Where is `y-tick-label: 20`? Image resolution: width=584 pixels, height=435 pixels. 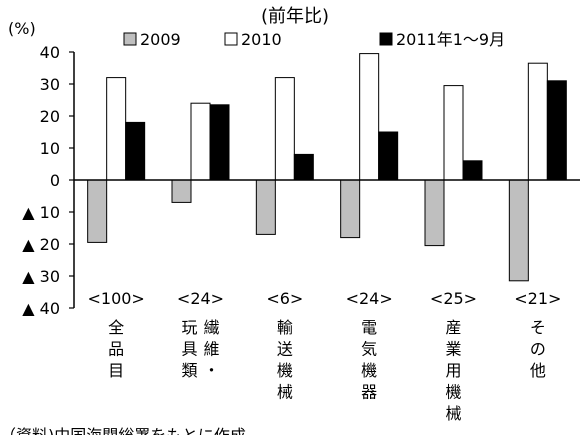
y-tick-label: 20 is located at coordinates (50, 116).